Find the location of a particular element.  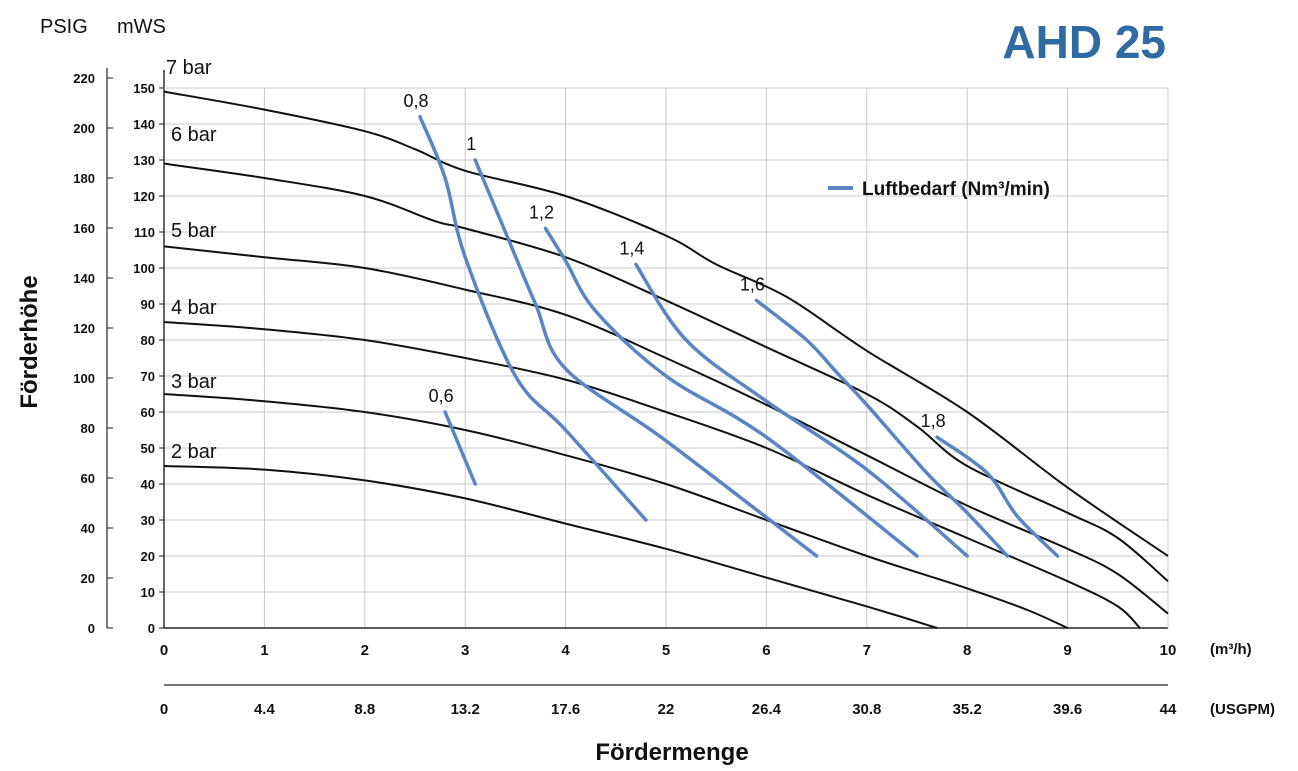

y-tick-label-psig: 200 is located at coordinates (84, 128).